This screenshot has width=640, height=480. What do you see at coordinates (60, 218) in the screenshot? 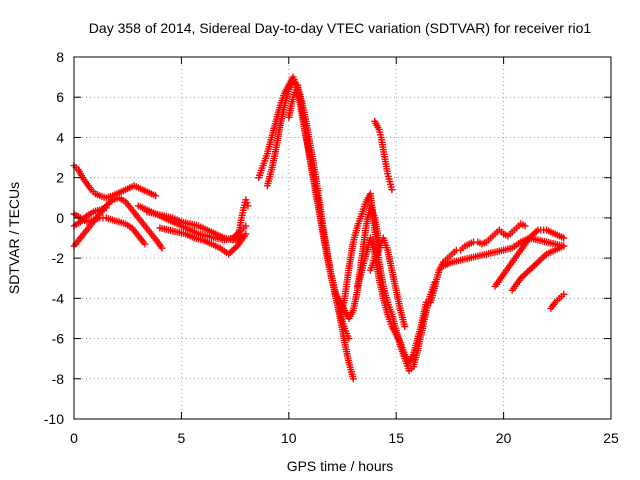
I see `y-tick-label: 0` at bounding box center [60, 218].